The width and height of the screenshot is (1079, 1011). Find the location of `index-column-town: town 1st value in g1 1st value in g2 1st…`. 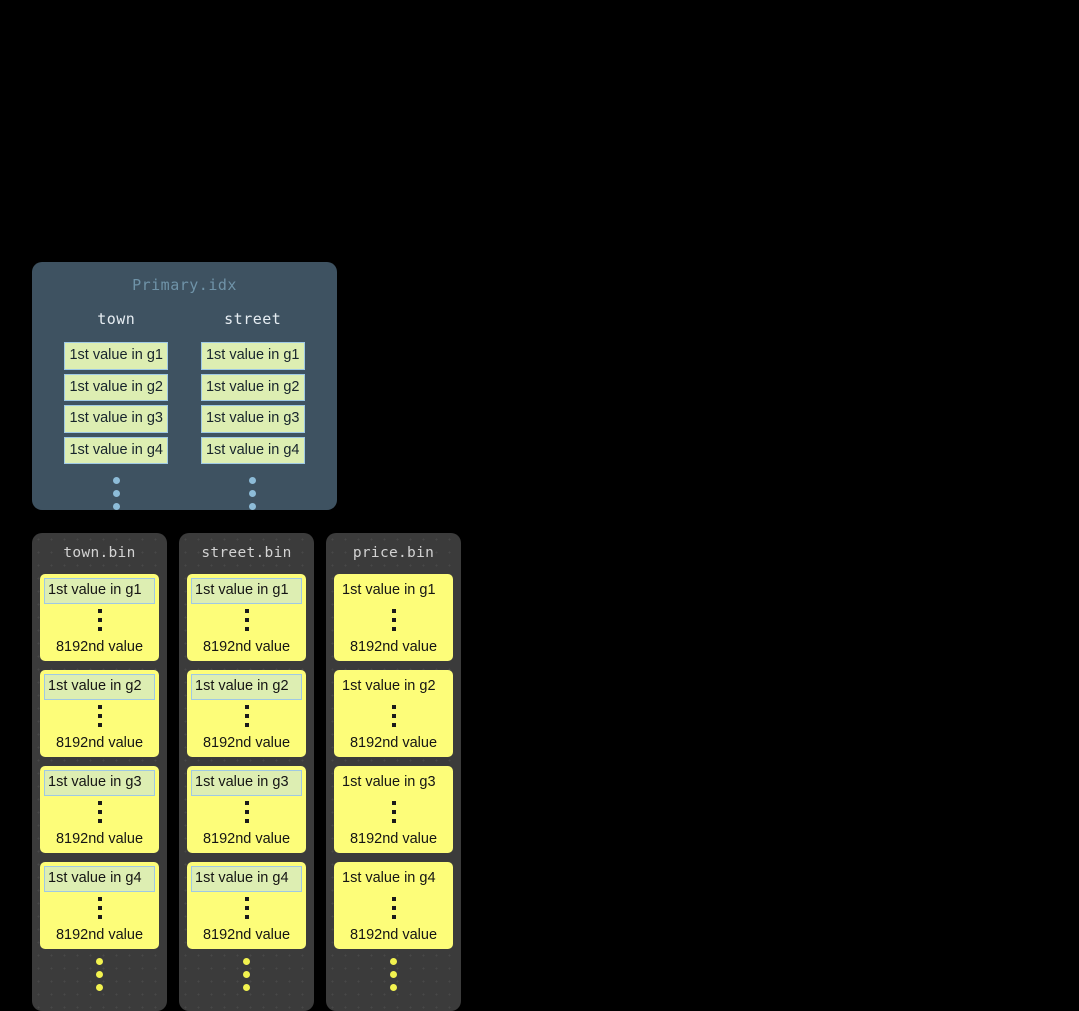

index-column-town: town 1st value in g1 1st value in g2 1st… is located at coordinates (116, 413).